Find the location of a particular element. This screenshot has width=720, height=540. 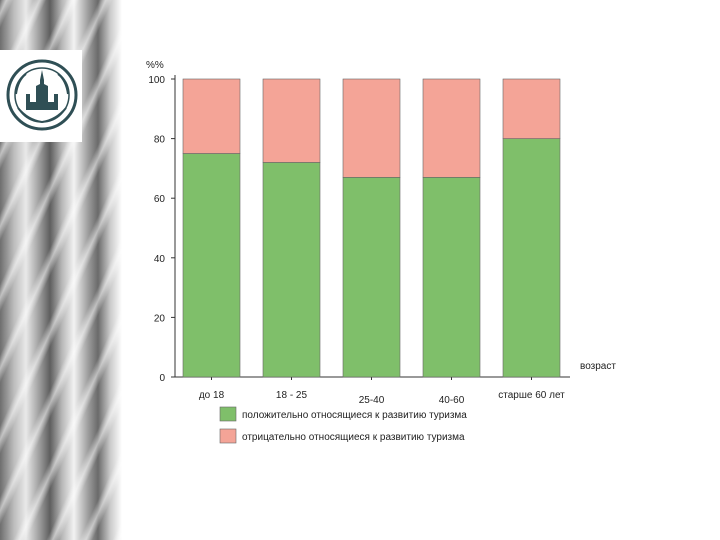

x-axis-label: возраст is located at coordinates (598, 366).